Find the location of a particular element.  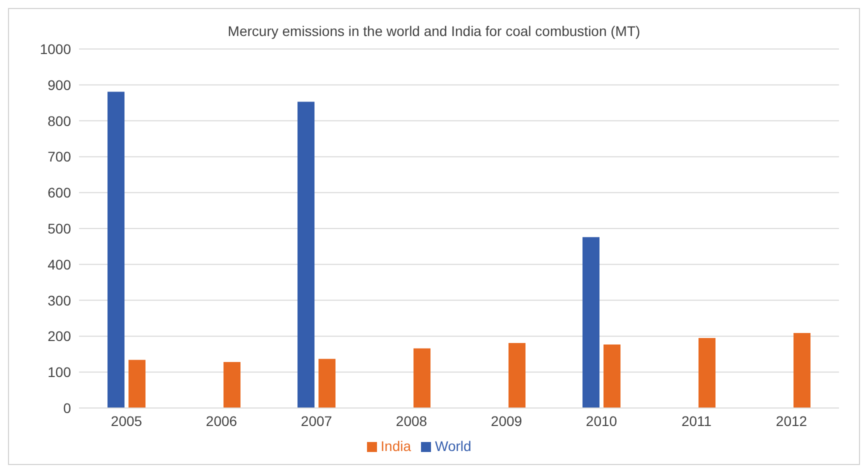

y-tick-label: 600 is located at coordinates (60, 192).